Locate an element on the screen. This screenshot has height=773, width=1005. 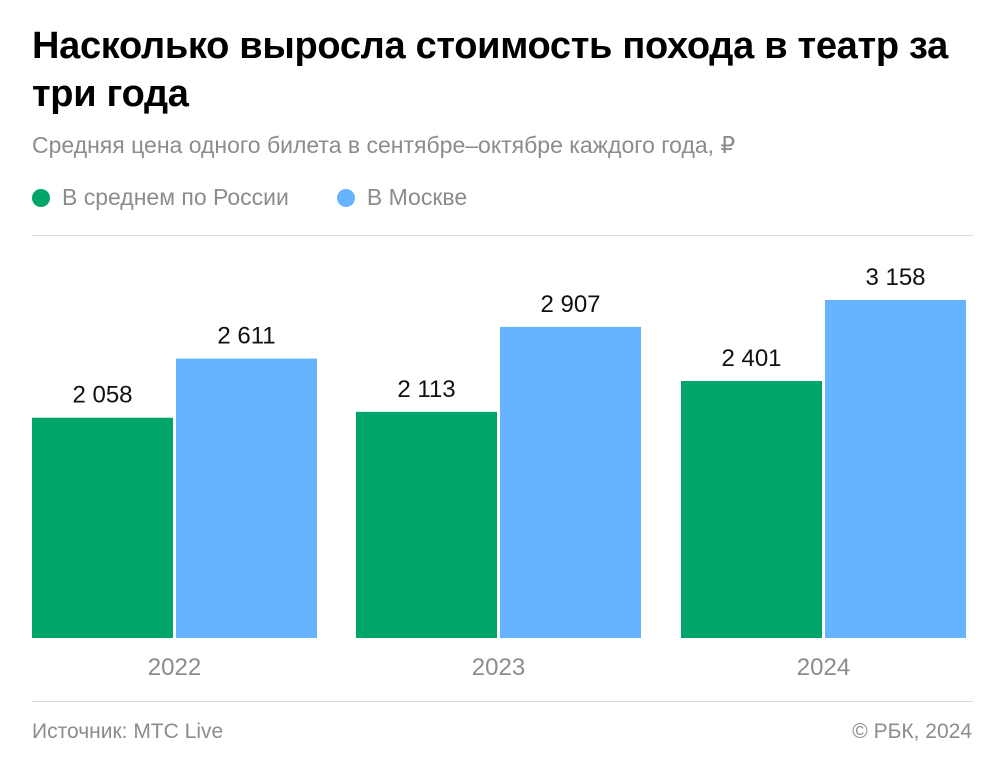
legend-item-moscow: В Москве is located at coordinates (402, 197).